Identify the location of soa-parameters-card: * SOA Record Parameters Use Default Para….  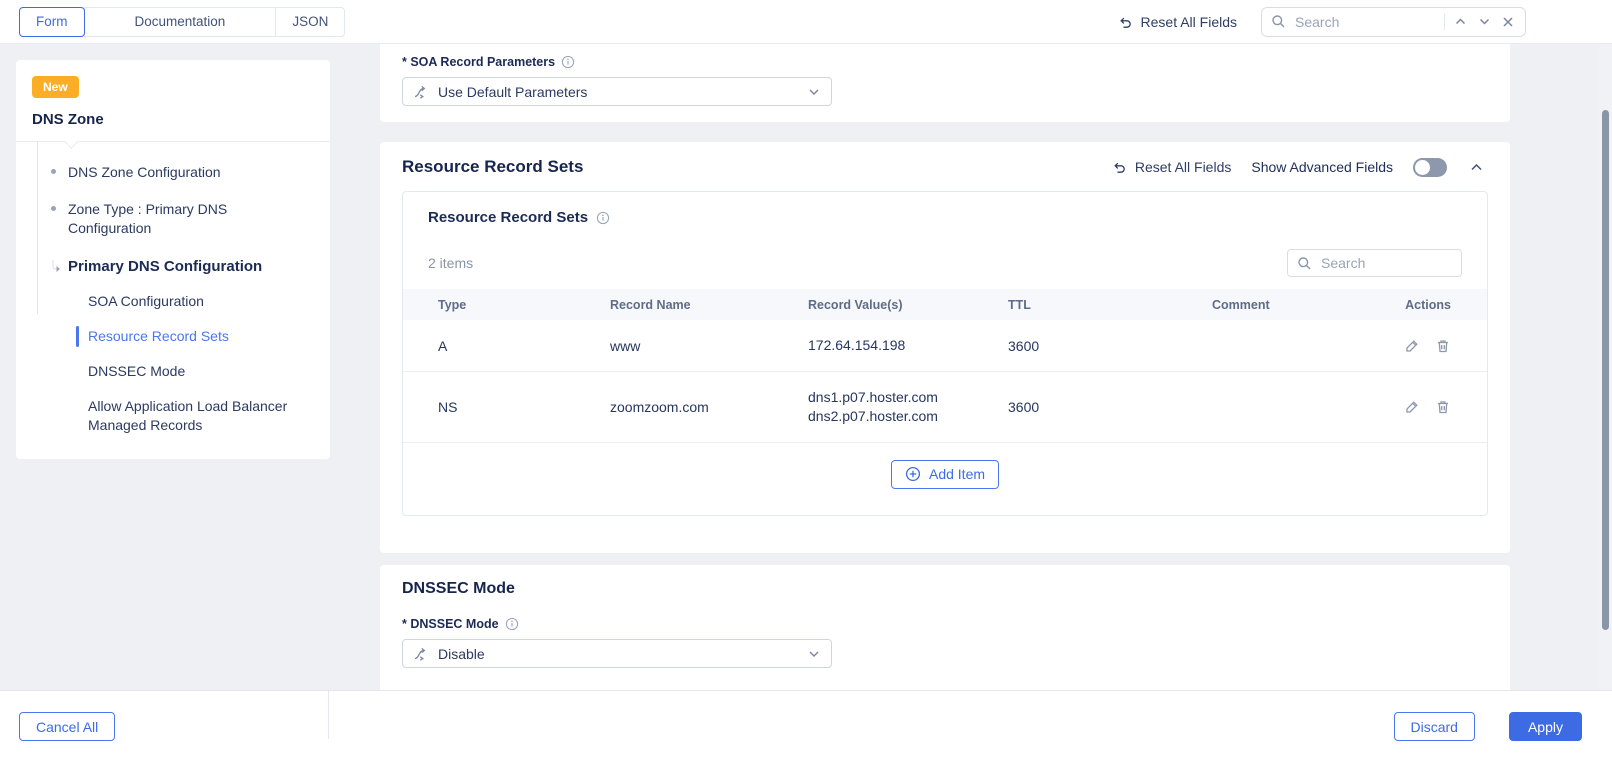
(945, 83).